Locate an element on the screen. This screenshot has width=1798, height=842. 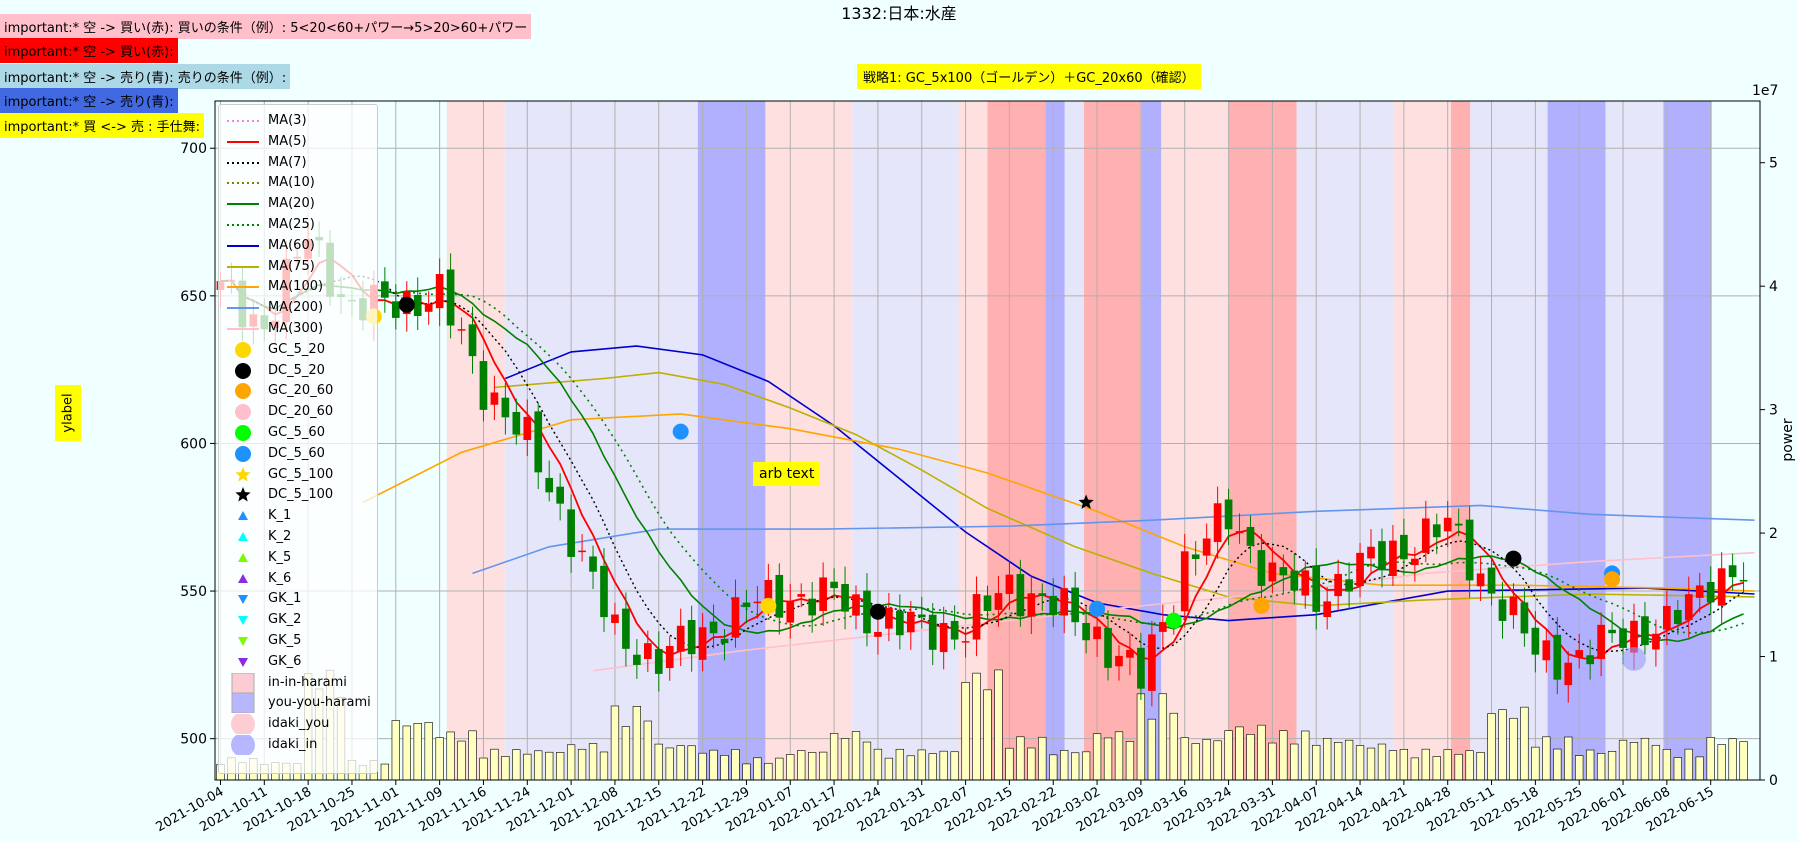
legend-label: MA(300) is located at coordinates (296, 328).